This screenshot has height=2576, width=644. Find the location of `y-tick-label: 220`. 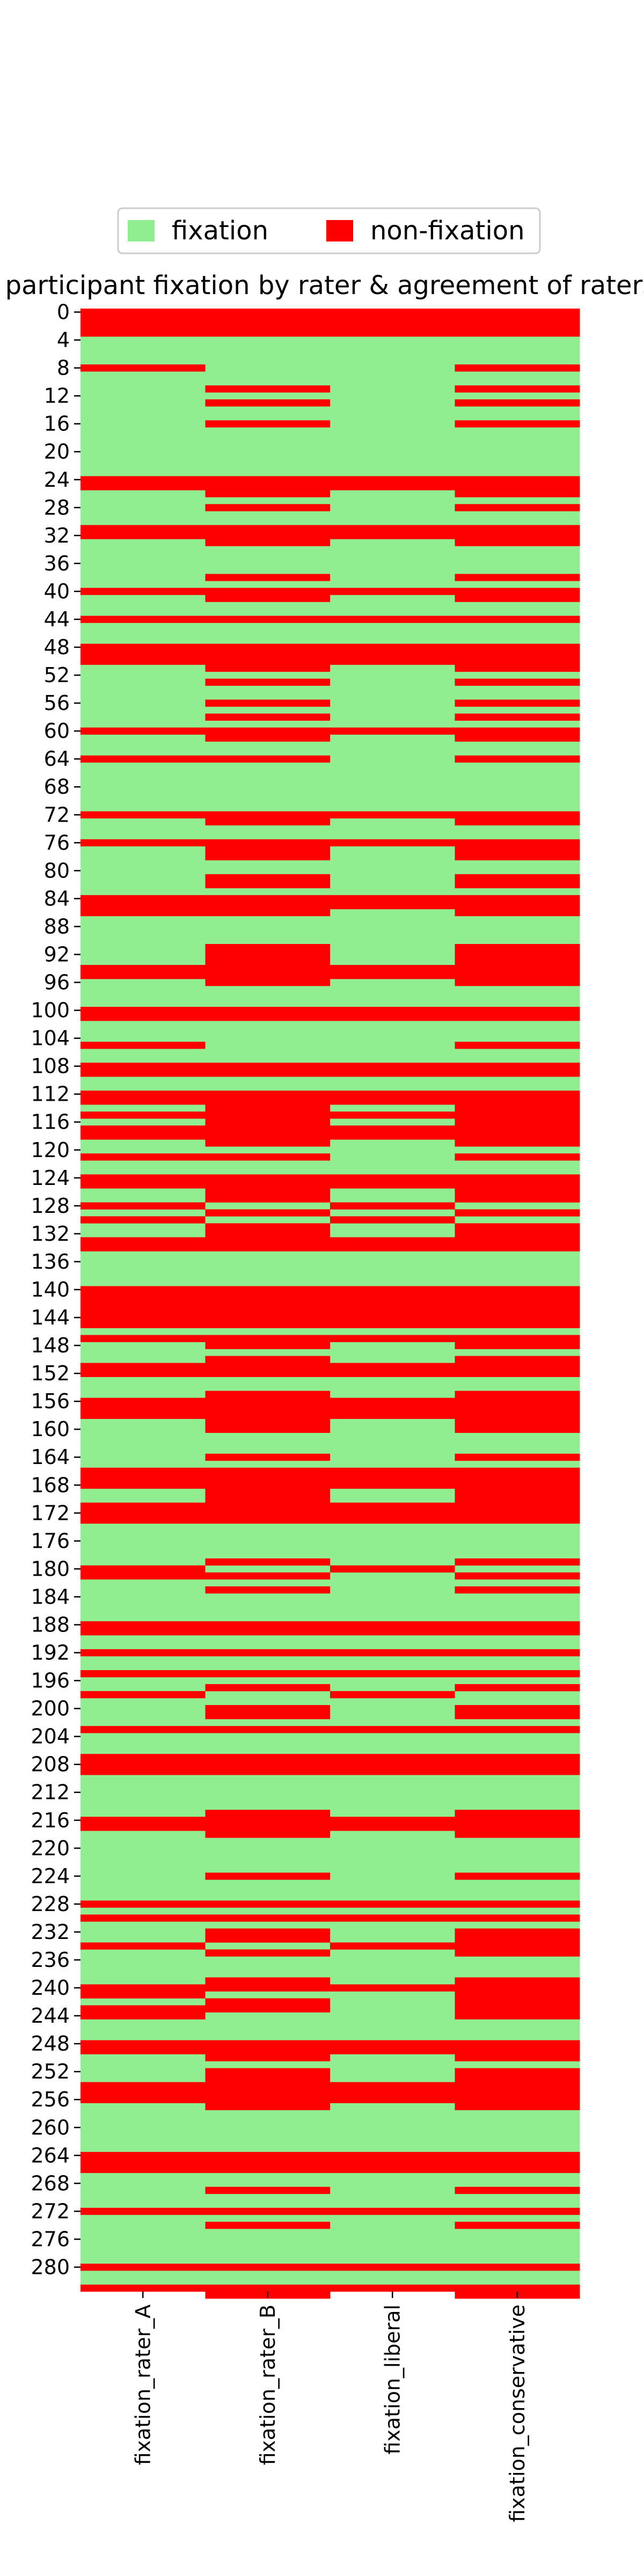

y-tick-label: 220 is located at coordinates (50, 1848).